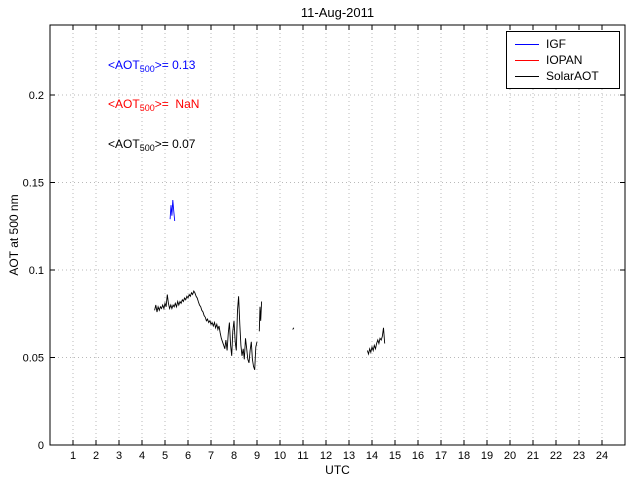 The image size is (640, 480). What do you see at coordinates (527, 60) in the screenshot?
I see `iopan-line-sample` at bounding box center [527, 60].